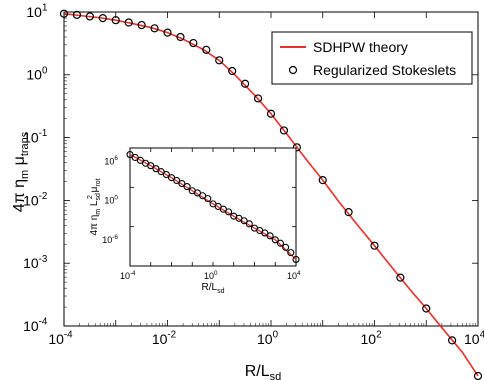 This screenshot has height=380, width=484. What do you see at coordinates (35, 262) in the screenshot?
I see `y-tick-label: 10⁻³` at bounding box center [35, 262].